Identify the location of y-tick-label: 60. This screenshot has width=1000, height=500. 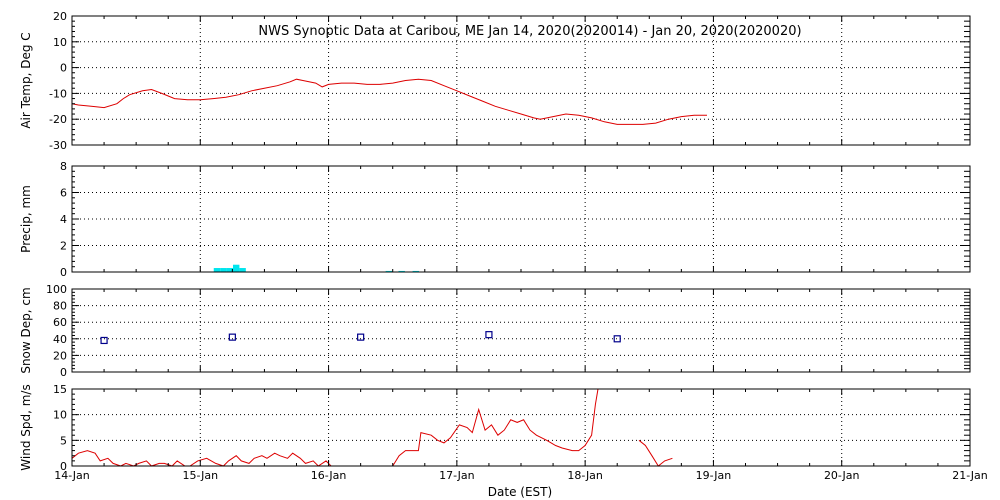
(60, 322).